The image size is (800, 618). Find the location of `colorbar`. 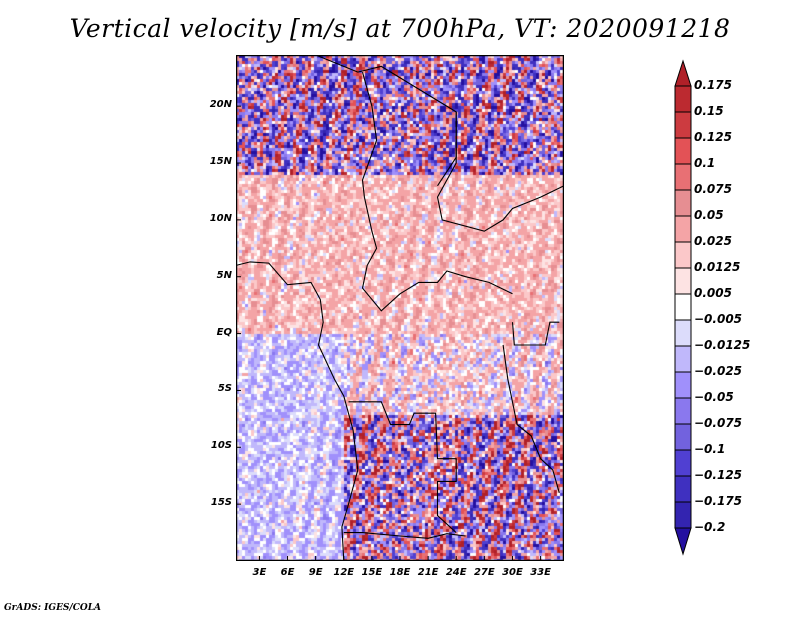

colorbar is located at coordinates (683, 307).